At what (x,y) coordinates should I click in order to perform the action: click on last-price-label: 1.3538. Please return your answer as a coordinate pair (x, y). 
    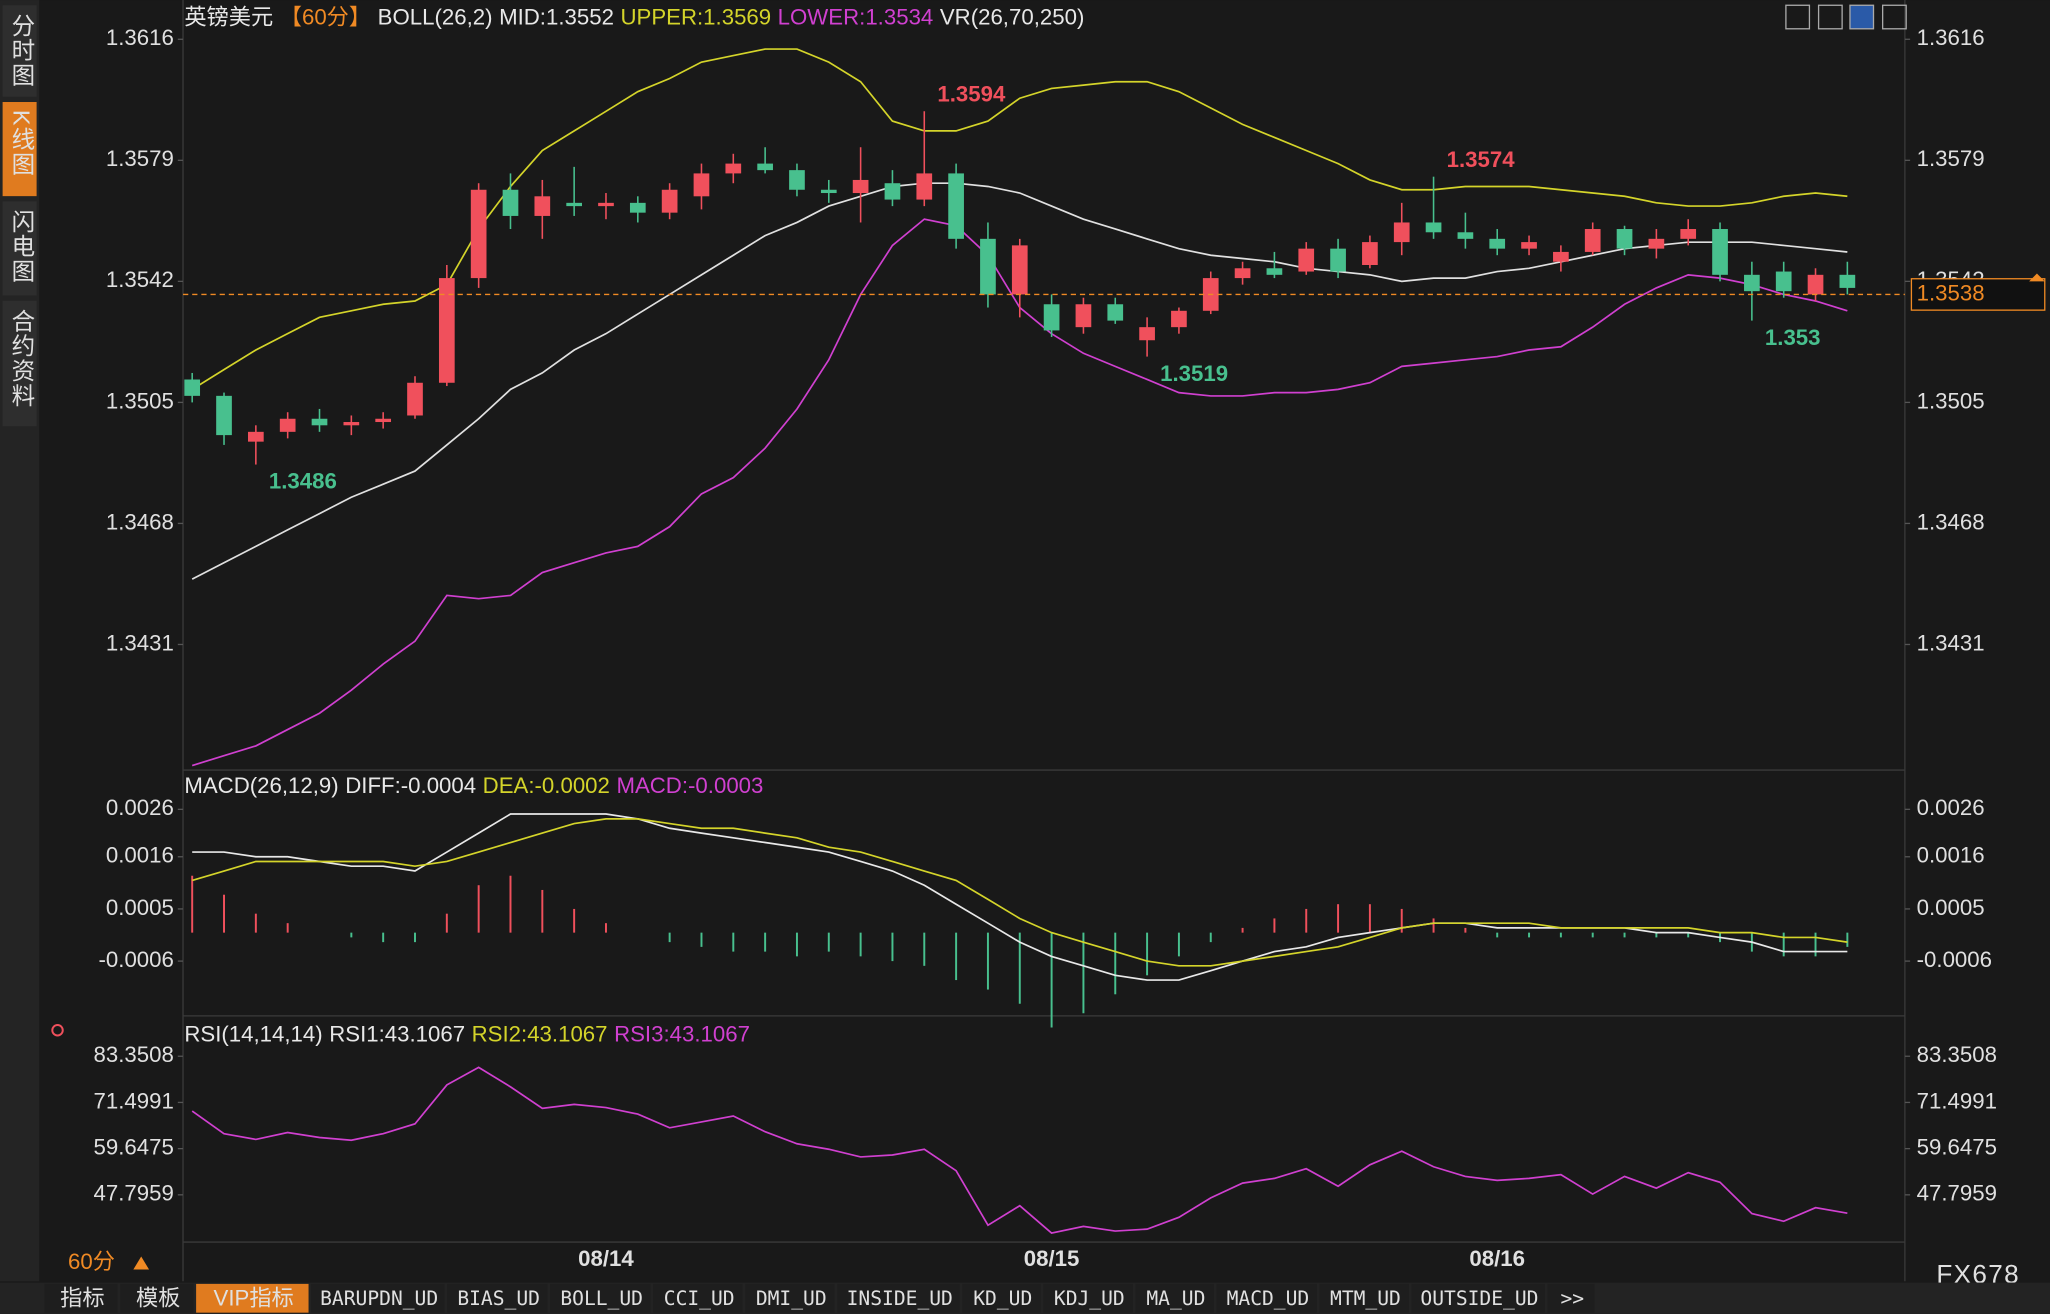
    Looking at the image, I should click on (1951, 292).